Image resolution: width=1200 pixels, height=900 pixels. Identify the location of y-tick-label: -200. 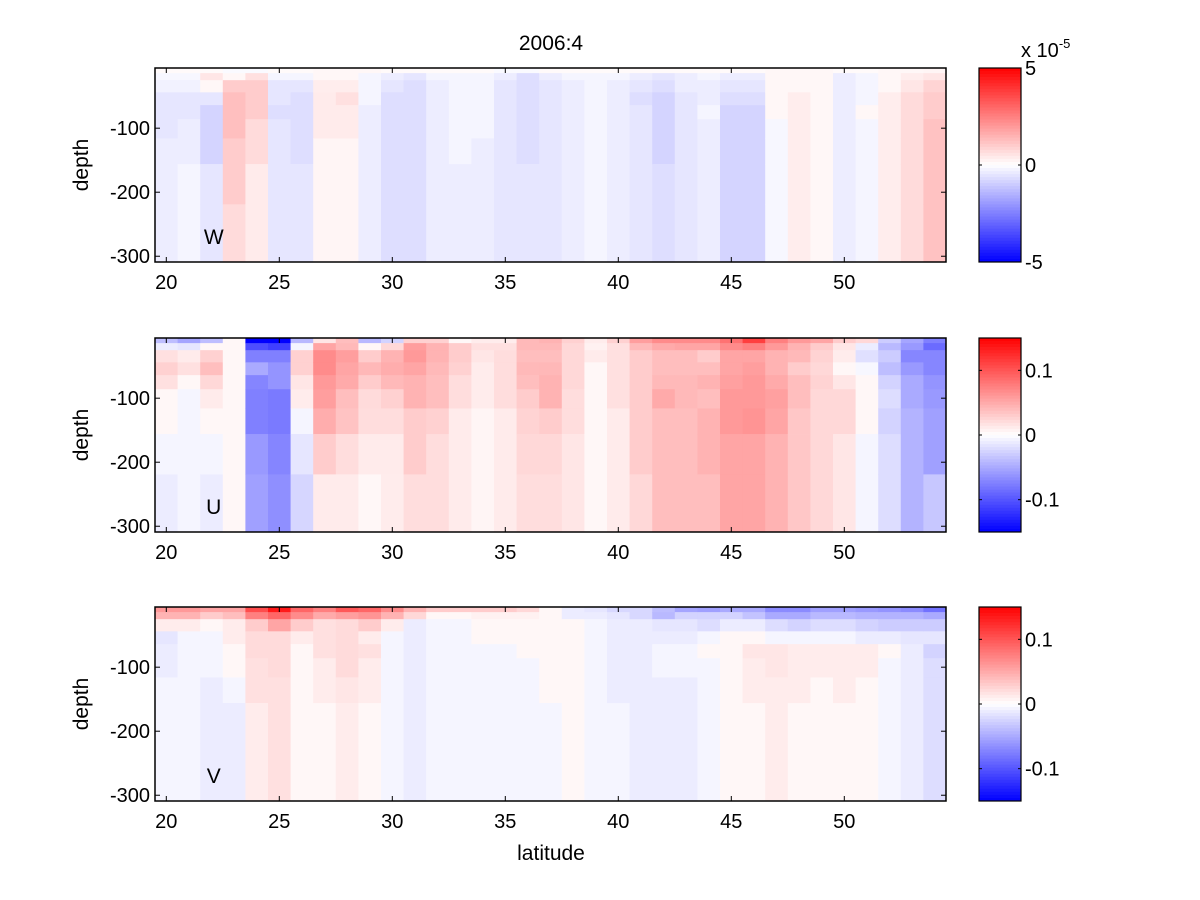
(130, 463).